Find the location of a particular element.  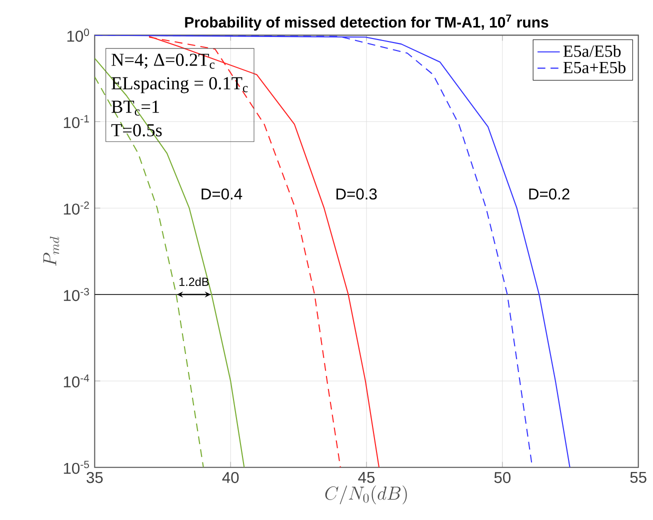

y-tick-label: 10$^{-2}$ is located at coordinates (76, 208).